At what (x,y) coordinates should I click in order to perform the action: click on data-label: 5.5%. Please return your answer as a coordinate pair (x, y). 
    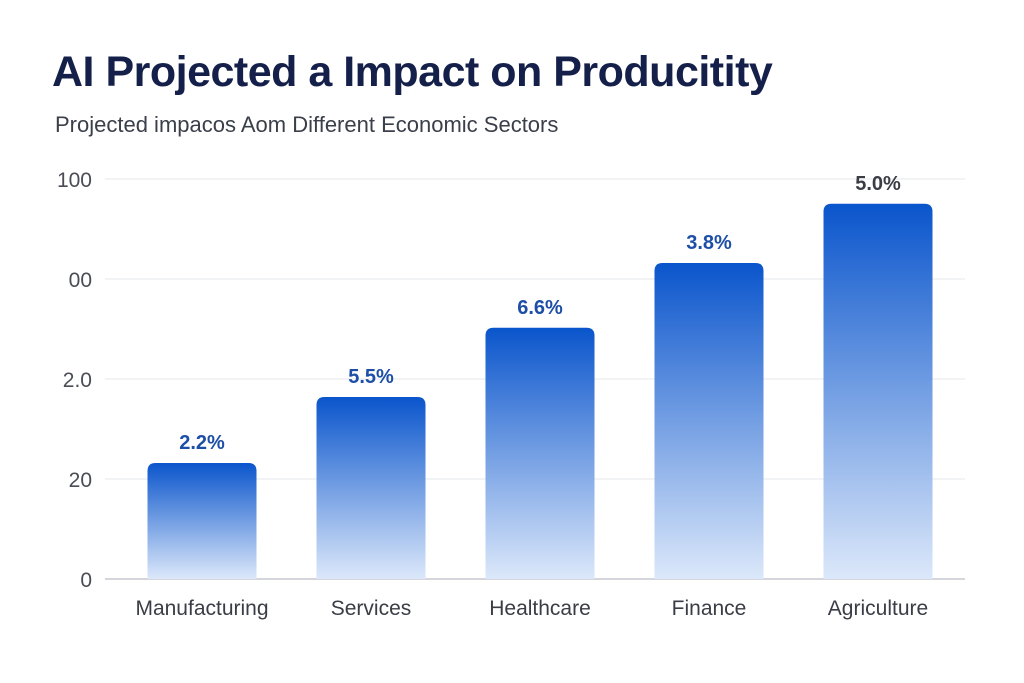
    Looking at the image, I should click on (371, 377).